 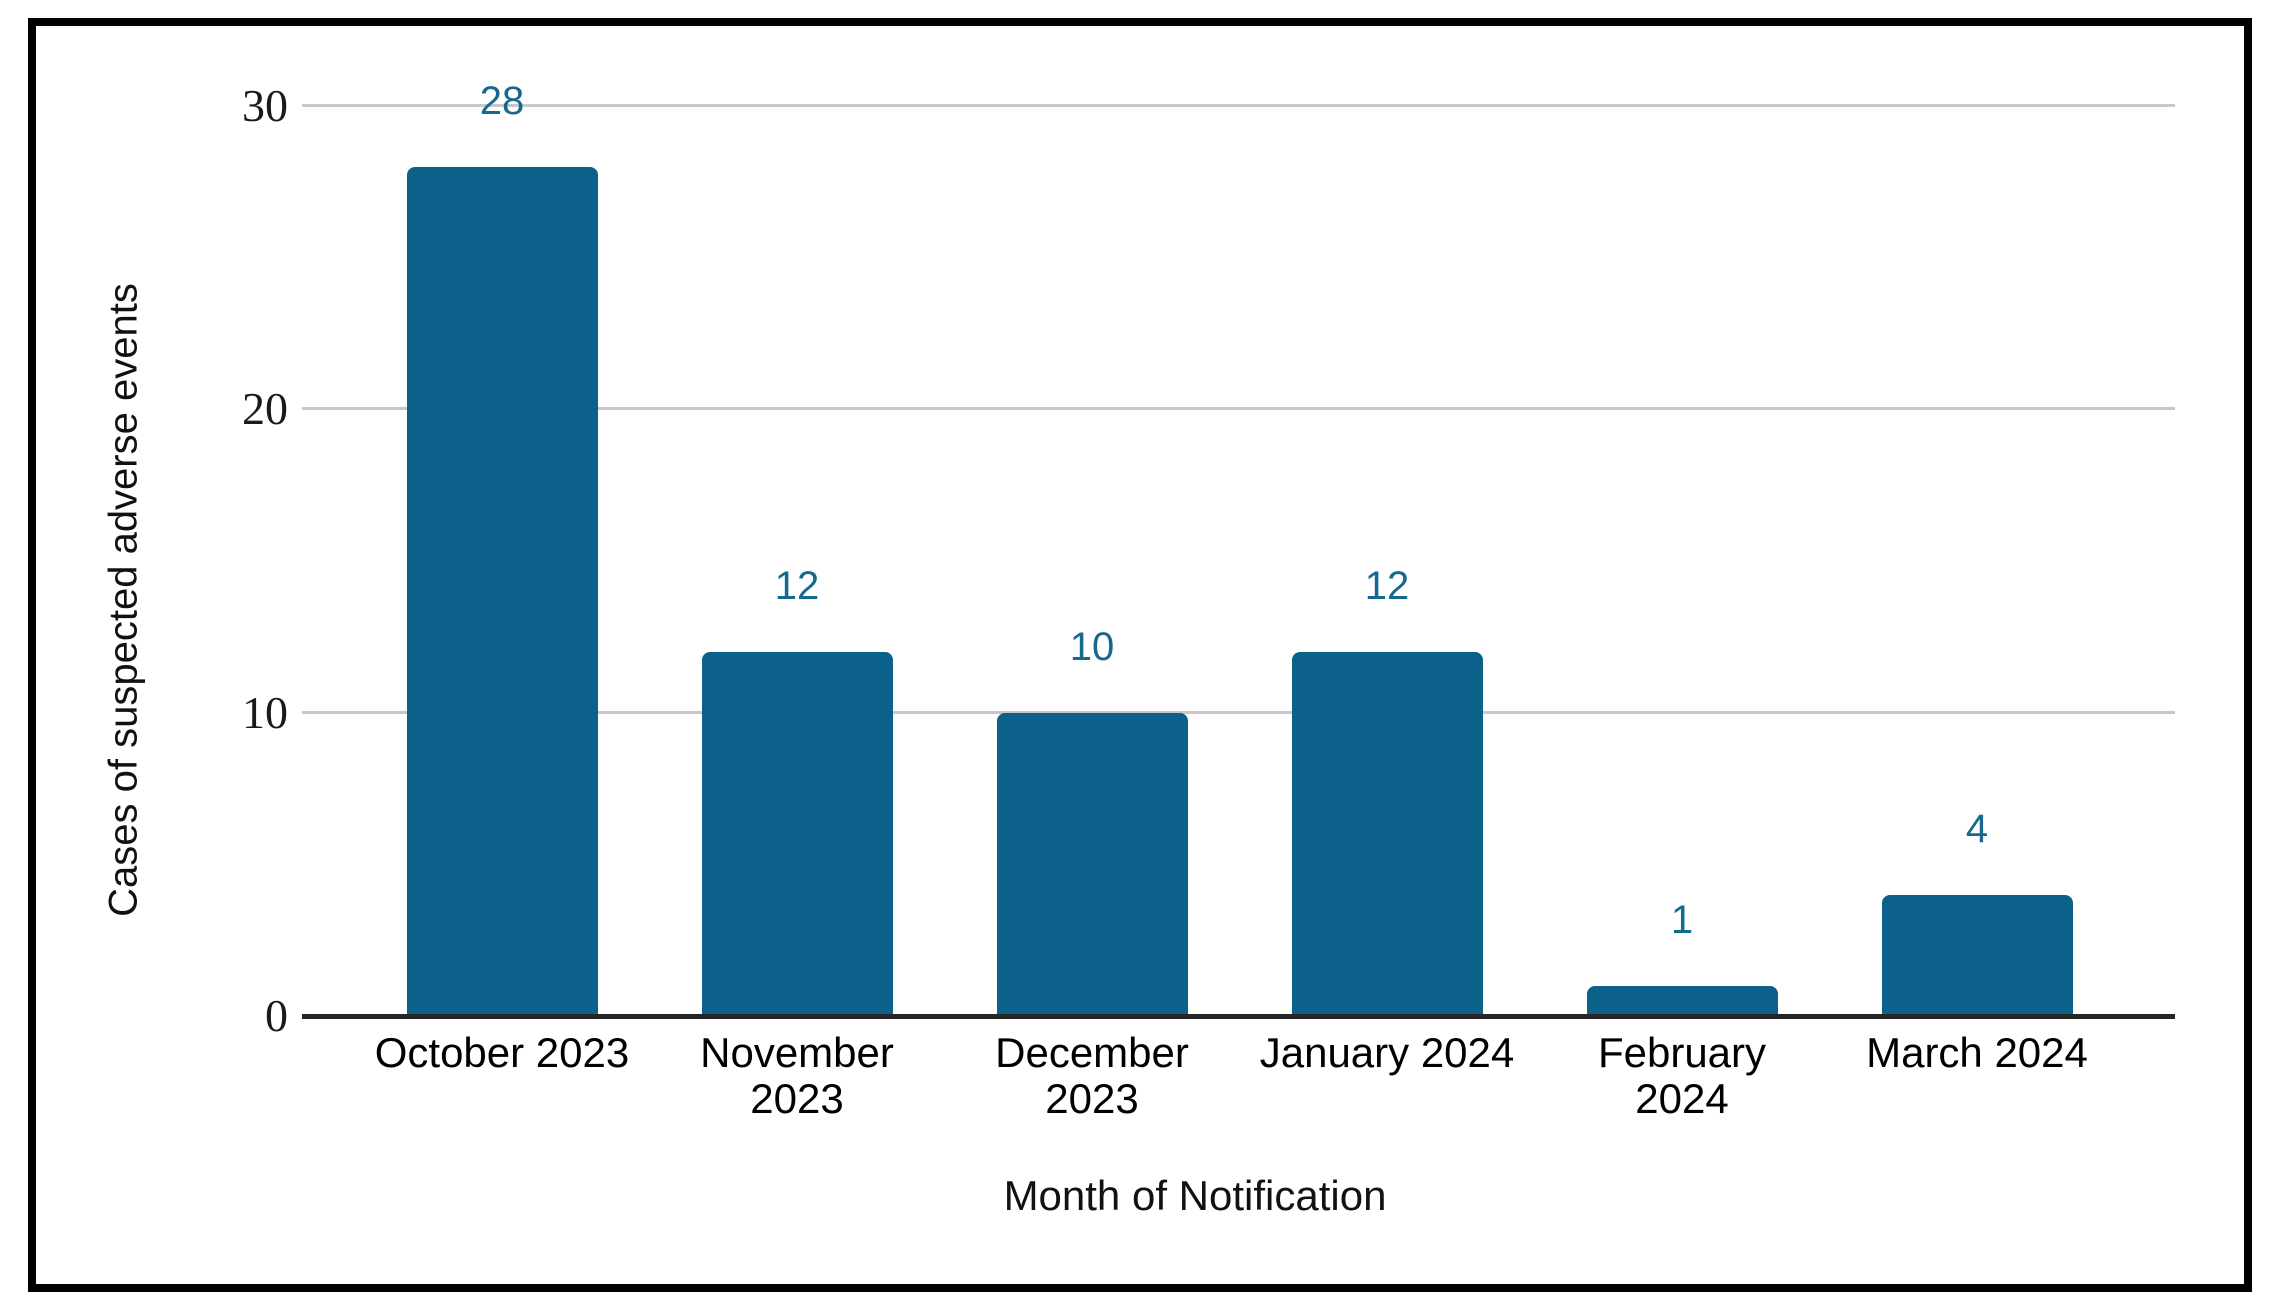 I want to click on bar-value-label: 10, so click(x=1092, y=647).